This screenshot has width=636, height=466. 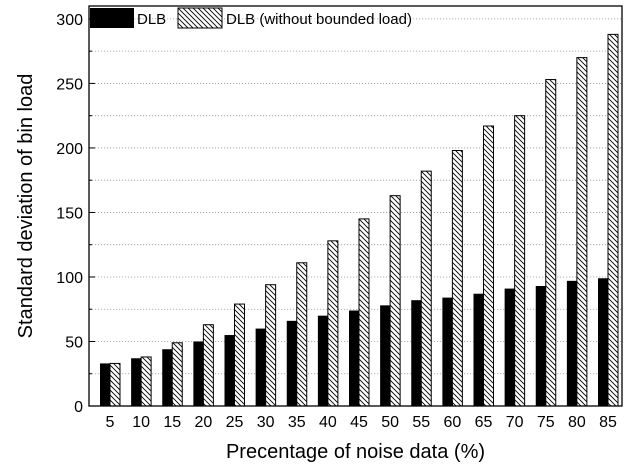 What do you see at coordinates (421, 422) in the screenshot?
I see `x-tick-label: 55` at bounding box center [421, 422].